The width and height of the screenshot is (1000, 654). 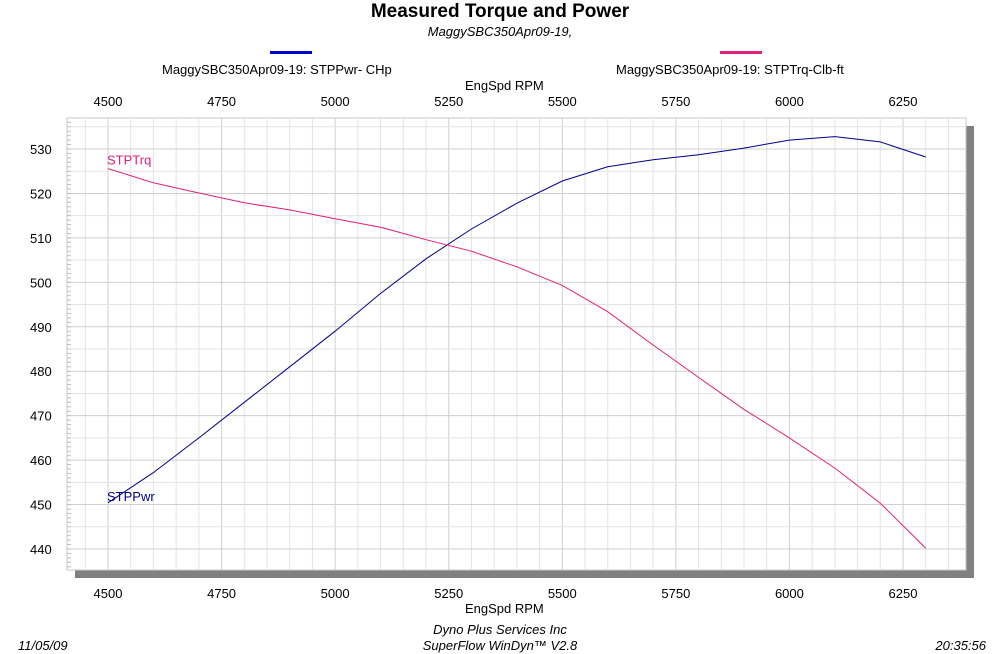 What do you see at coordinates (741, 52) in the screenshot?
I see `legend-swatch-torque` at bounding box center [741, 52].